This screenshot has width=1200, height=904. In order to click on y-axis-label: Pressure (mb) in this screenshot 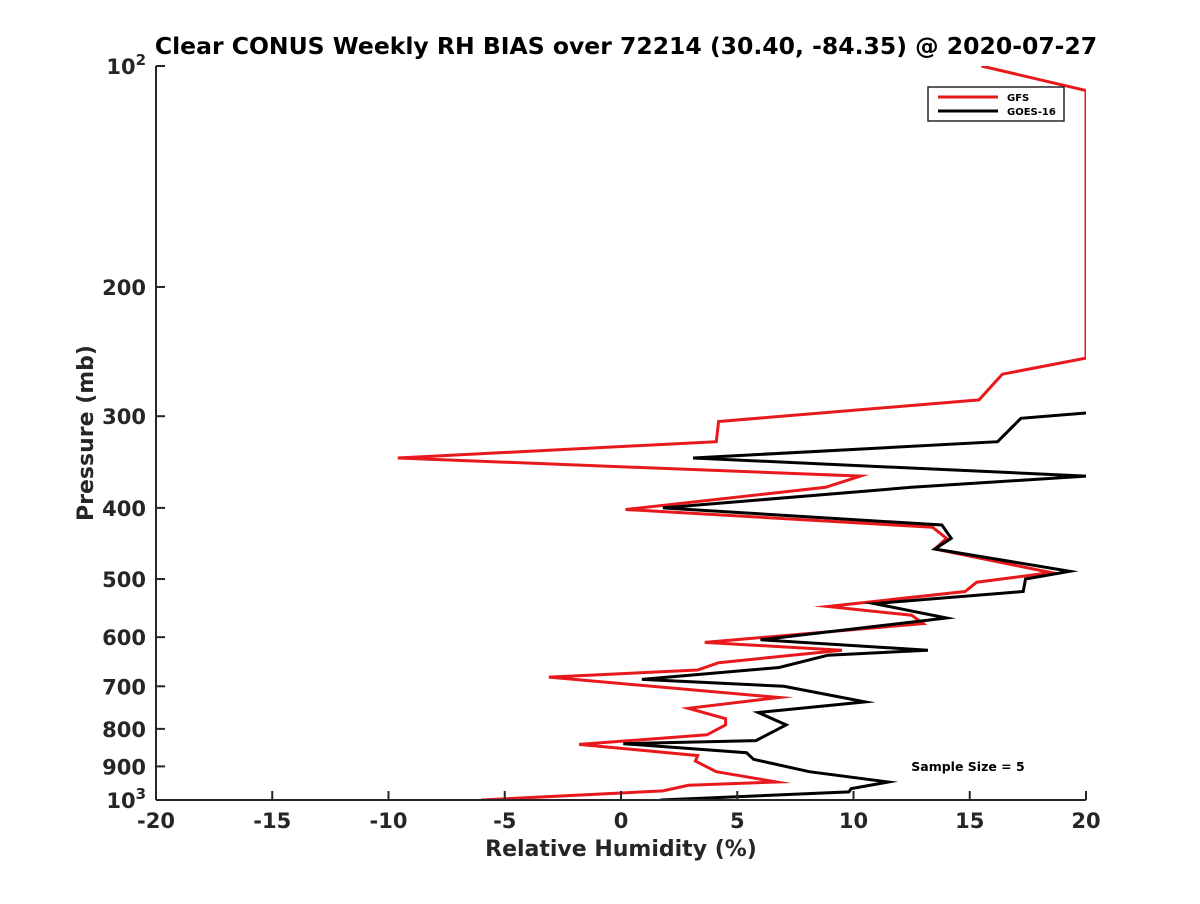, I will do `click(86, 433)`.